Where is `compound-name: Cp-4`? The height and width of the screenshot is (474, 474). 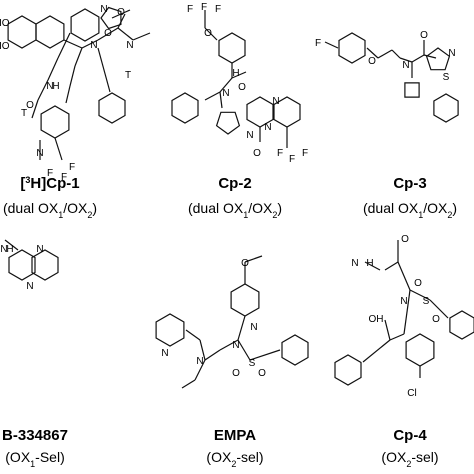 compound-name: Cp-4 is located at coordinates (410, 435).